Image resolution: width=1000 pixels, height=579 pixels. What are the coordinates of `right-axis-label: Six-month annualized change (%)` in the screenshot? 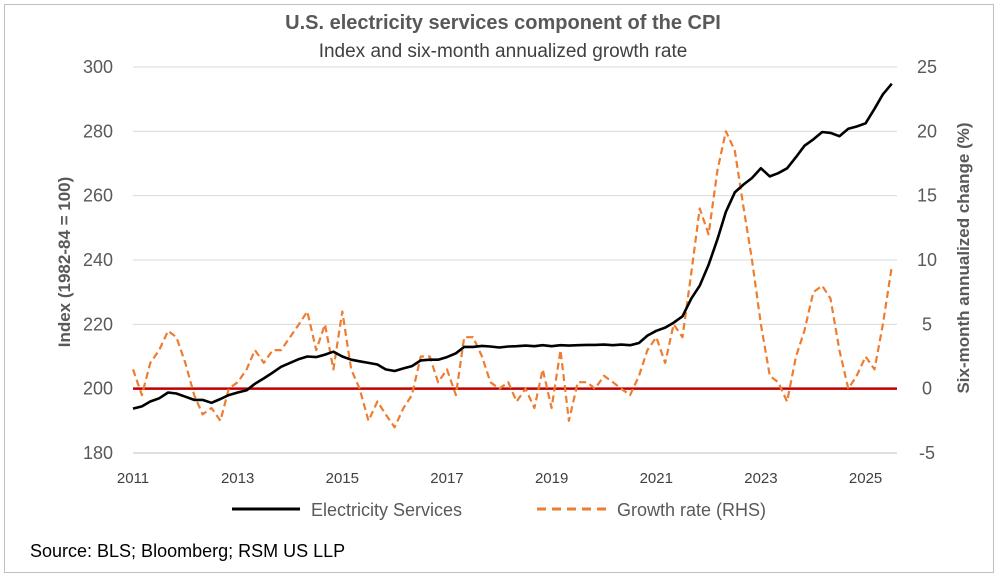 It's located at (963, 257).